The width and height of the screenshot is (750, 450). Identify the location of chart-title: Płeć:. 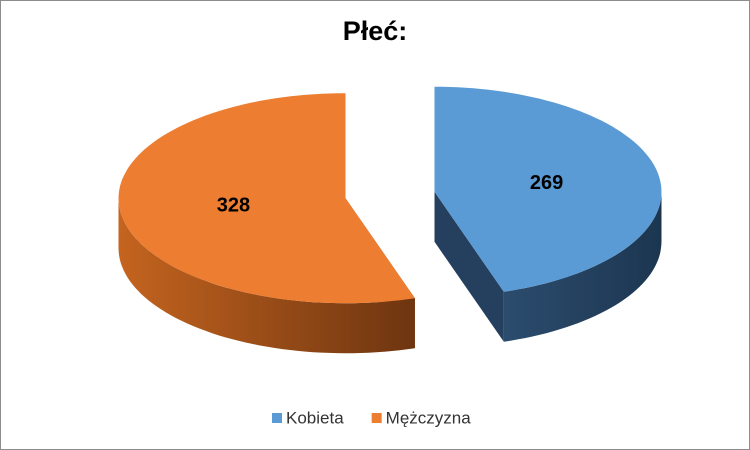
(375, 31).